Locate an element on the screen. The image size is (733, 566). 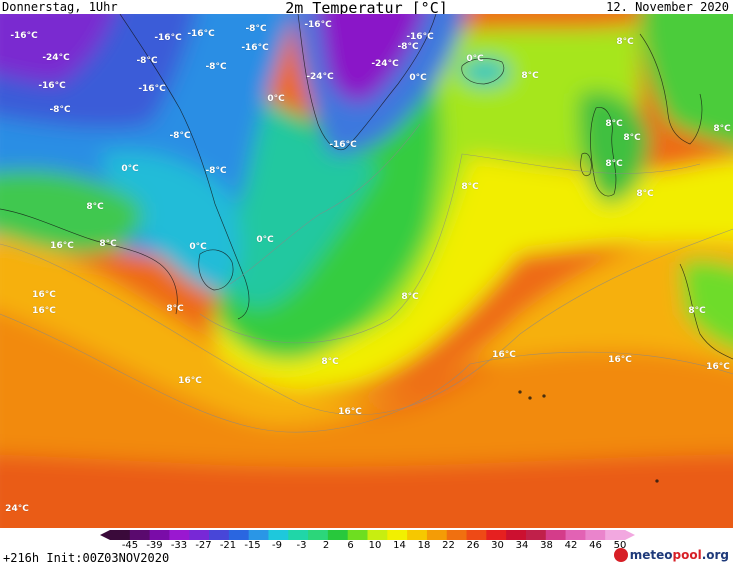
logo-text-accent: pool is located at coordinates (687, 555).